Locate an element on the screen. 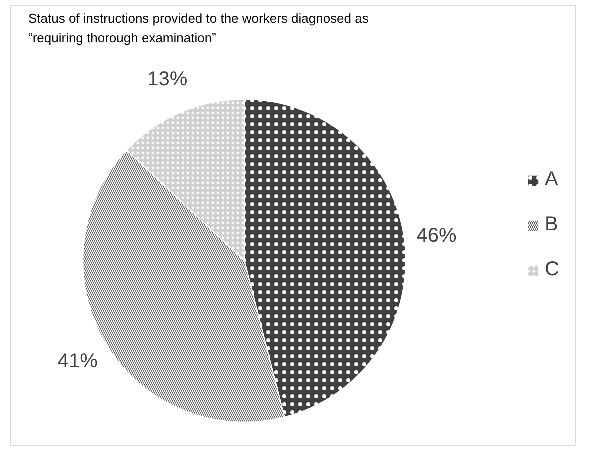 The image size is (589, 465). data-label: 46% is located at coordinates (436, 236).